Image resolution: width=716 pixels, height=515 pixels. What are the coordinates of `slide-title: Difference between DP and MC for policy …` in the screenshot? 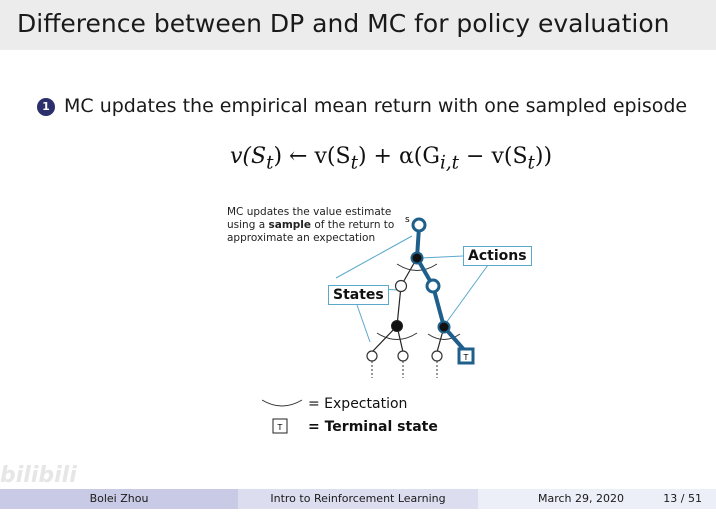 It's located at (343, 23).